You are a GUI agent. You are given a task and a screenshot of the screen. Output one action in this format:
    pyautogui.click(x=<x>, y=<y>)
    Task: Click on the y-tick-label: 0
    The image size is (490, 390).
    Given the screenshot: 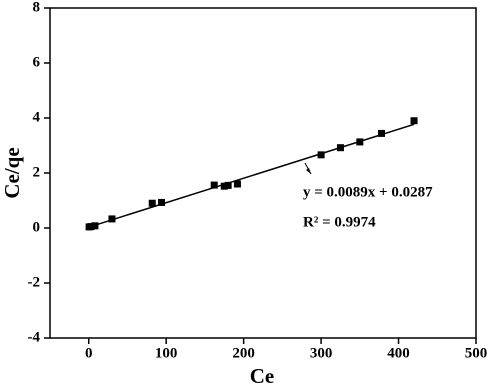 What is the action you would take?
    pyautogui.click(x=37, y=227)
    